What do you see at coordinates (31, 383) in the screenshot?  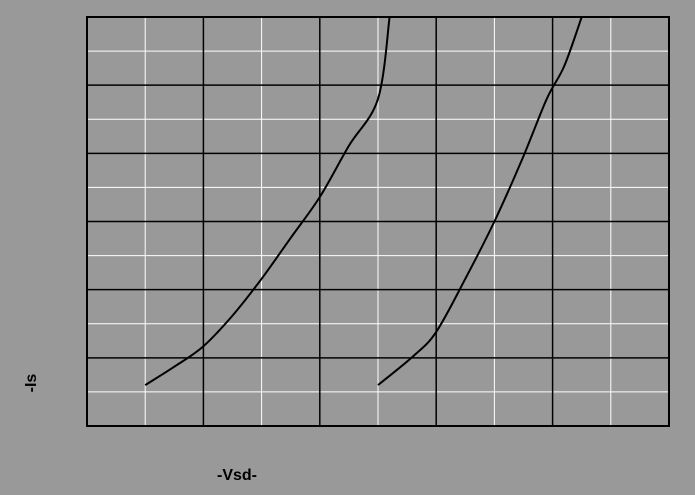 I see `y-axis-label: -Is` at bounding box center [31, 383].